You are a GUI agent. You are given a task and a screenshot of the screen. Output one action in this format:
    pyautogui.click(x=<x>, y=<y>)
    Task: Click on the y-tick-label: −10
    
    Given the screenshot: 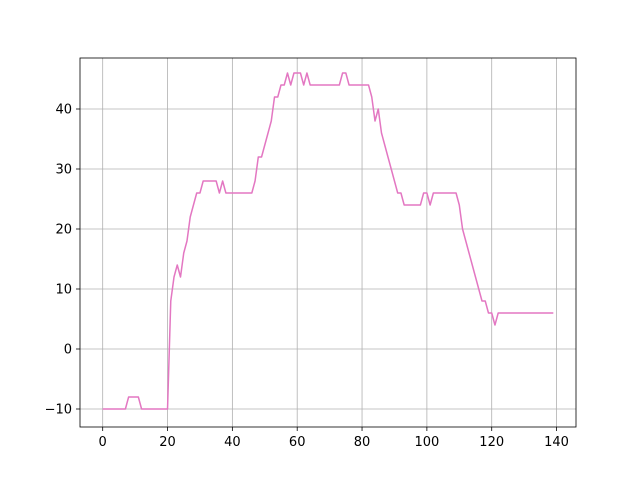 What is the action you would take?
    pyautogui.click(x=58, y=410)
    